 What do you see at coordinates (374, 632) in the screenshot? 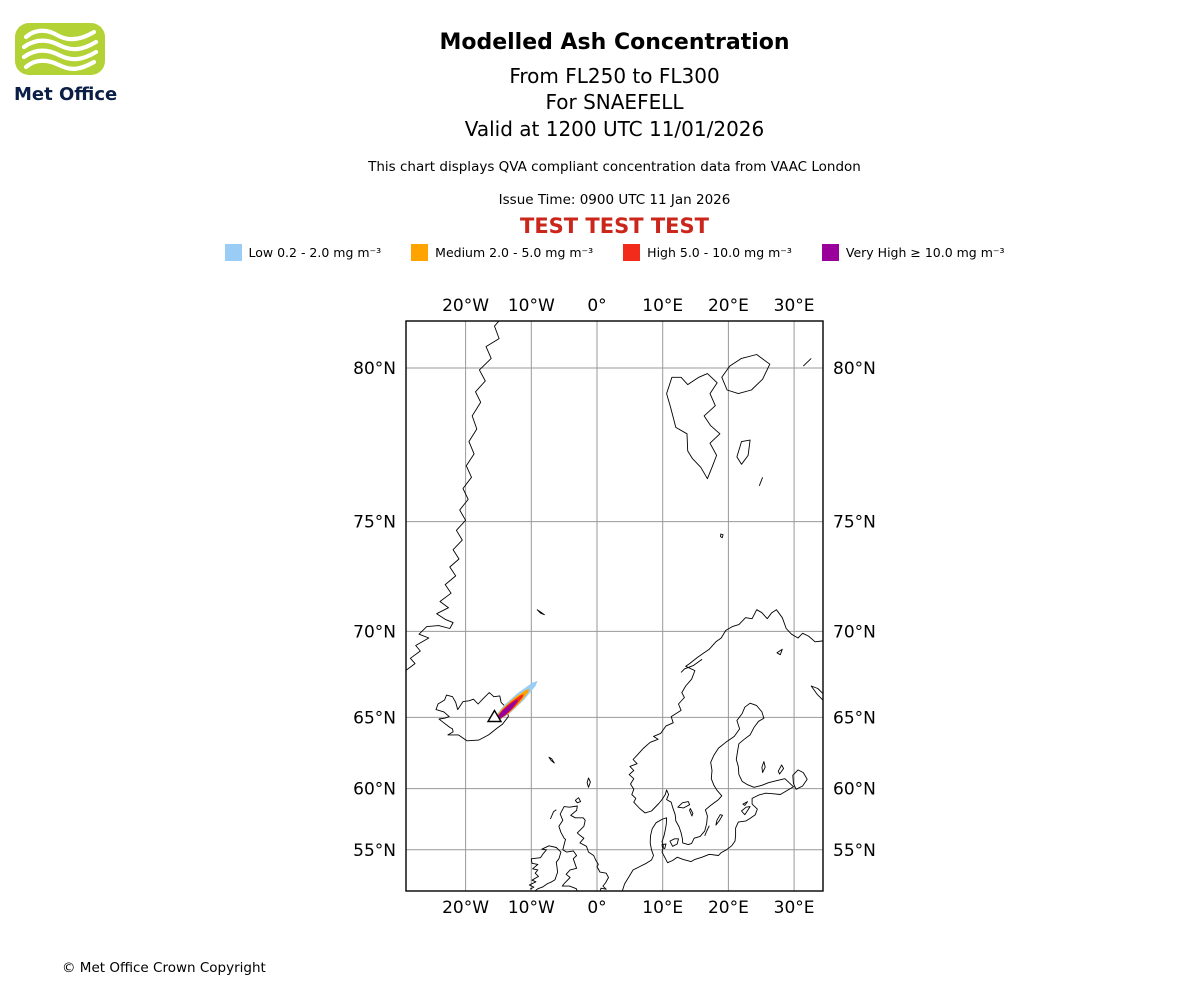
I see `lat-tick-label-left: 70°N` at bounding box center [374, 632].